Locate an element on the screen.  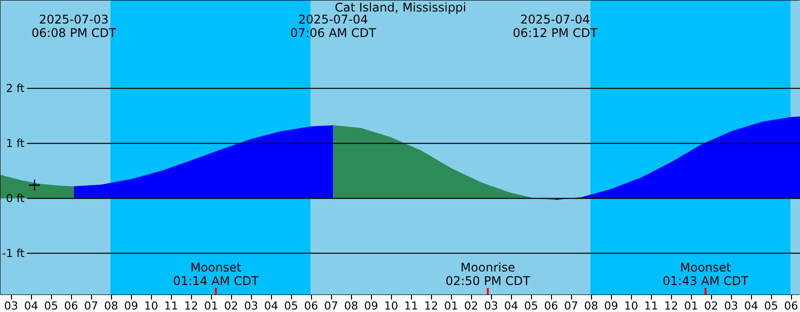
y-tick-label: 2 ft is located at coordinates (16, 88).